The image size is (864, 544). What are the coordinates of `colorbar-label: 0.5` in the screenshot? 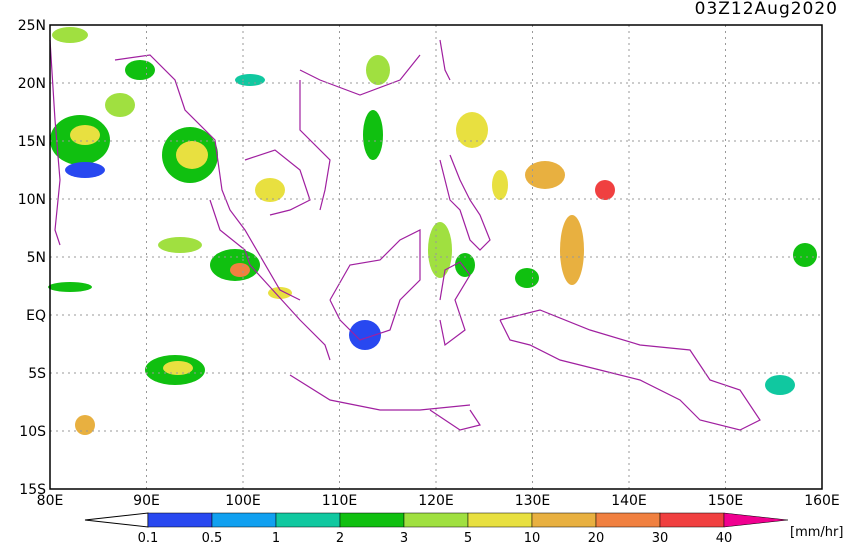 It's located at (212, 537).